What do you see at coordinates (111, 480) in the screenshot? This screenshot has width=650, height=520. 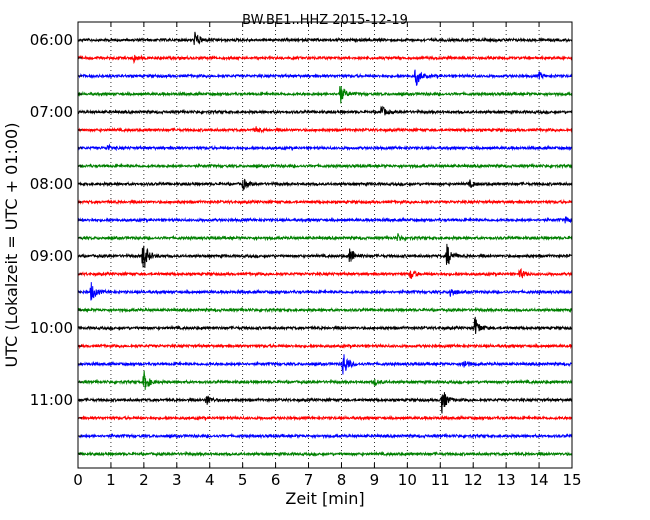 I see `x-tick-label: 1` at bounding box center [111, 480].